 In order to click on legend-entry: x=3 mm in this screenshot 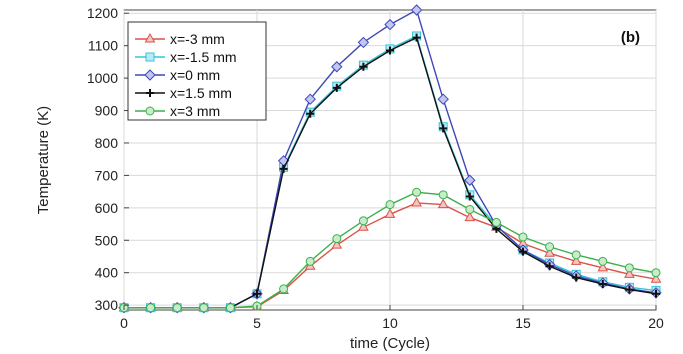, I will do `click(177, 111)`.